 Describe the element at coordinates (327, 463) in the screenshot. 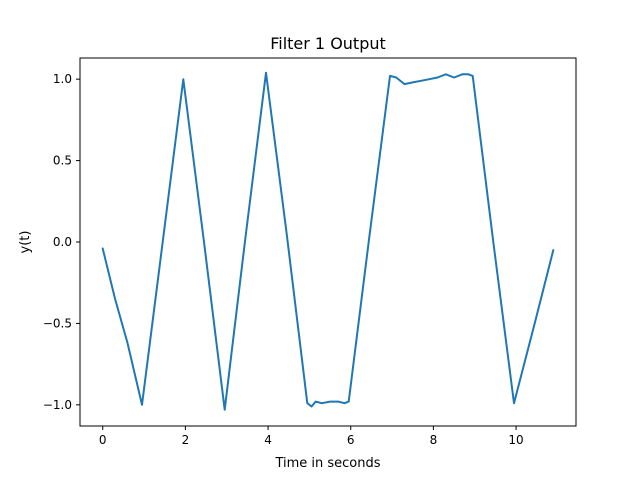

I see `x-axis-label: Time in seconds` at that location.